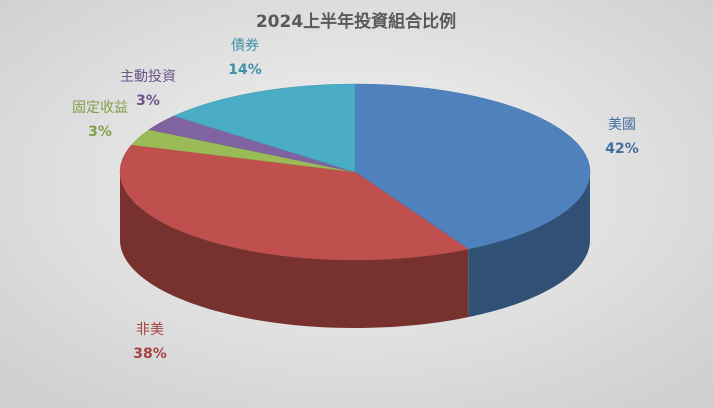  Describe the element at coordinates (245, 70) in the screenshot. I see `value-label: 14%` at that location.